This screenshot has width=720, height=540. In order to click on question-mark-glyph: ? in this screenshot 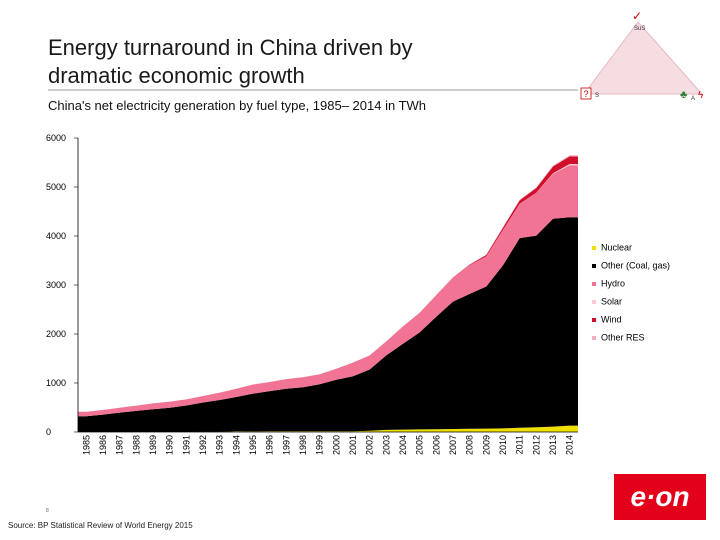, I will do `click(586, 94)`.